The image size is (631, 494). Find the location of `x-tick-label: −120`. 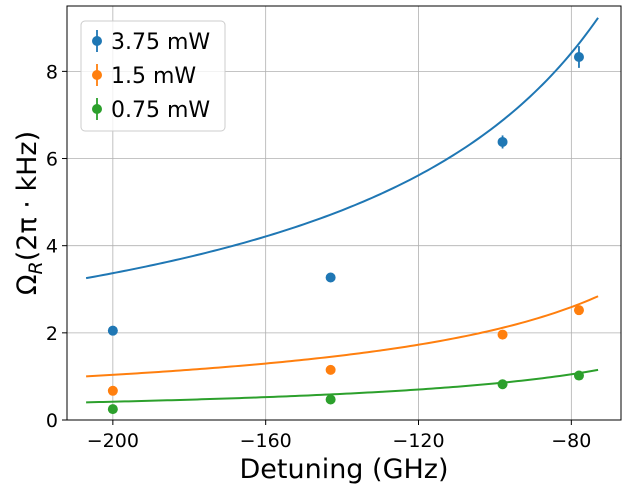

x-tick-label: −120 is located at coordinates (418, 441).